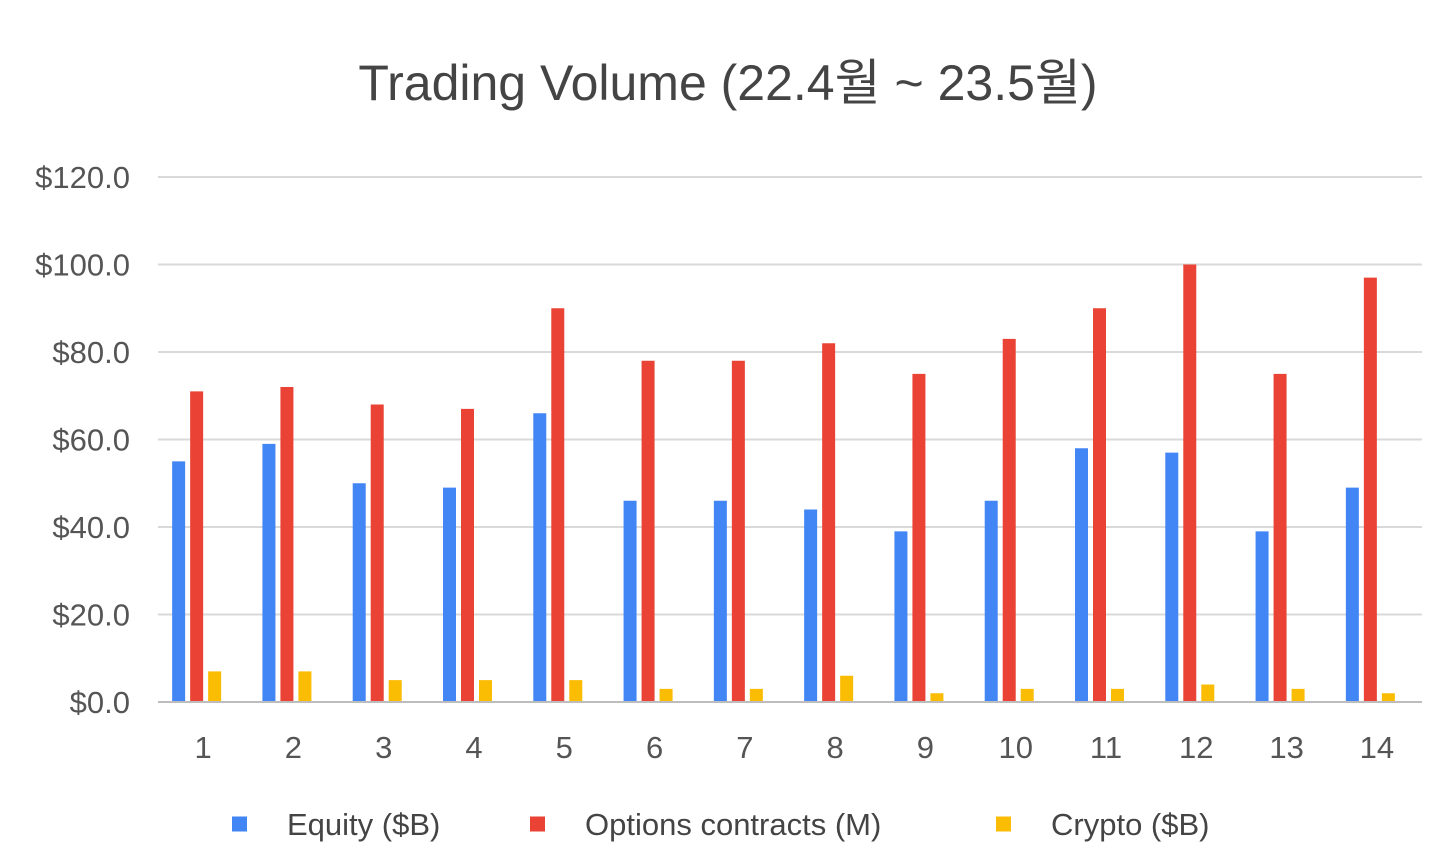 The height and width of the screenshot is (867, 1456). Describe the element at coordinates (1196, 747) in the screenshot. I see `x-tick-label: 12` at that location.